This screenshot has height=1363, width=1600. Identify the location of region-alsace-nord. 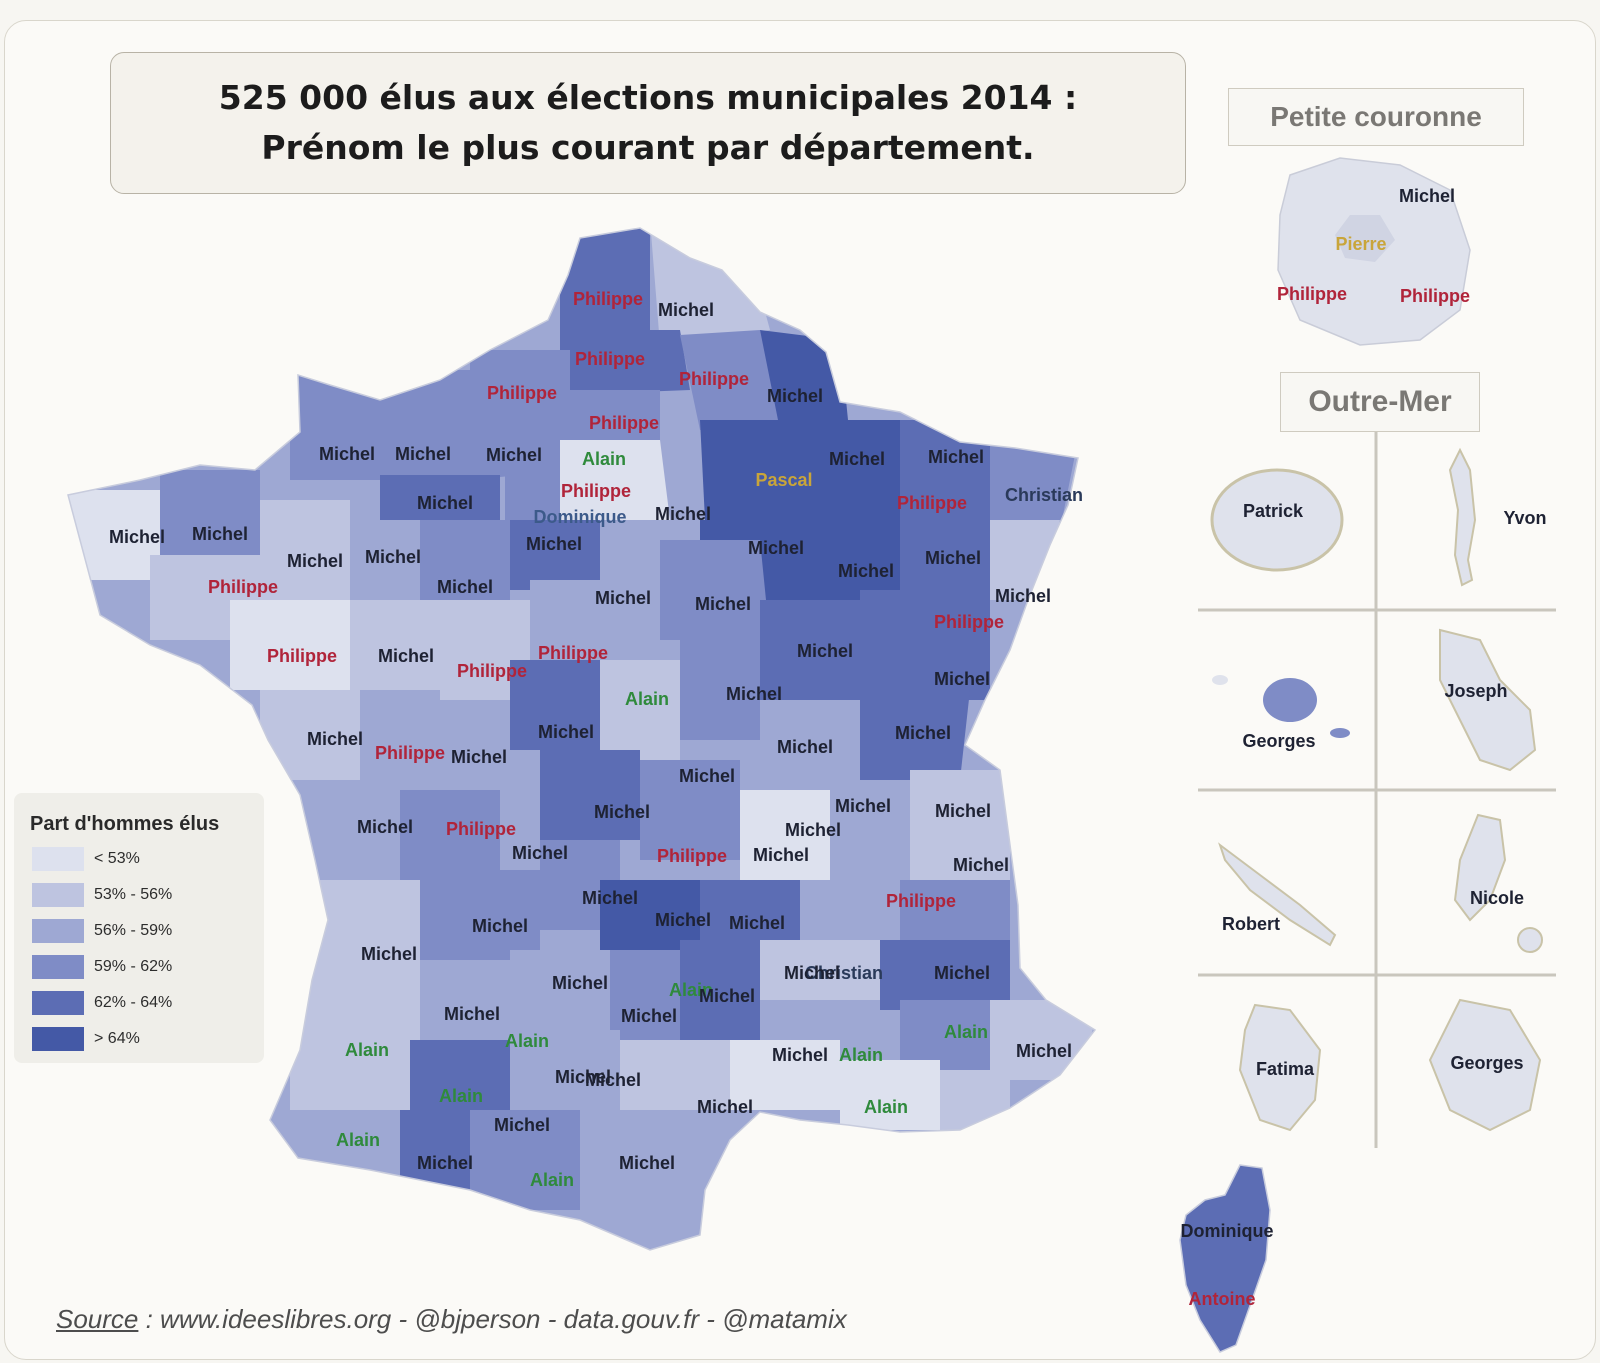
(1035, 480).